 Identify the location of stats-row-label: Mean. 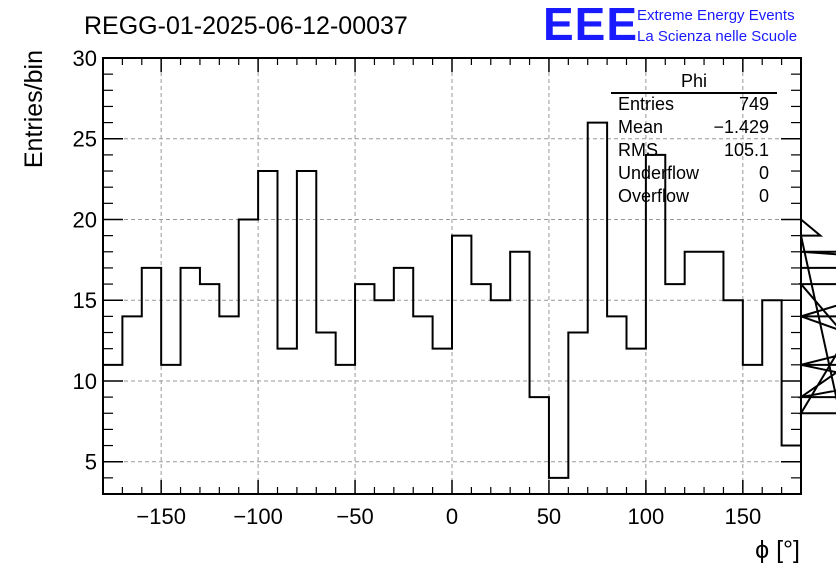
(640, 127).